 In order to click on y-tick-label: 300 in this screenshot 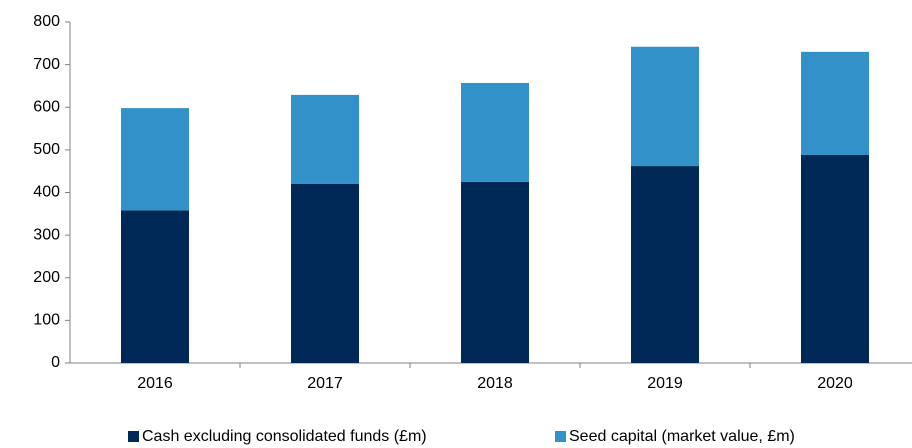, I will do `click(46, 234)`.